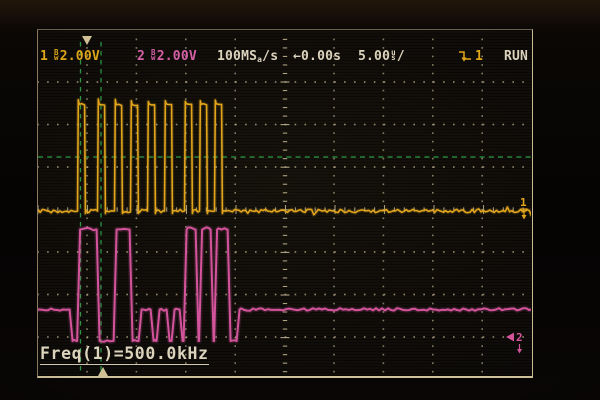 This screenshot has width=600, height=400. I want to click on ch2-status: 2 B w 2.00V, so click(167, 56).